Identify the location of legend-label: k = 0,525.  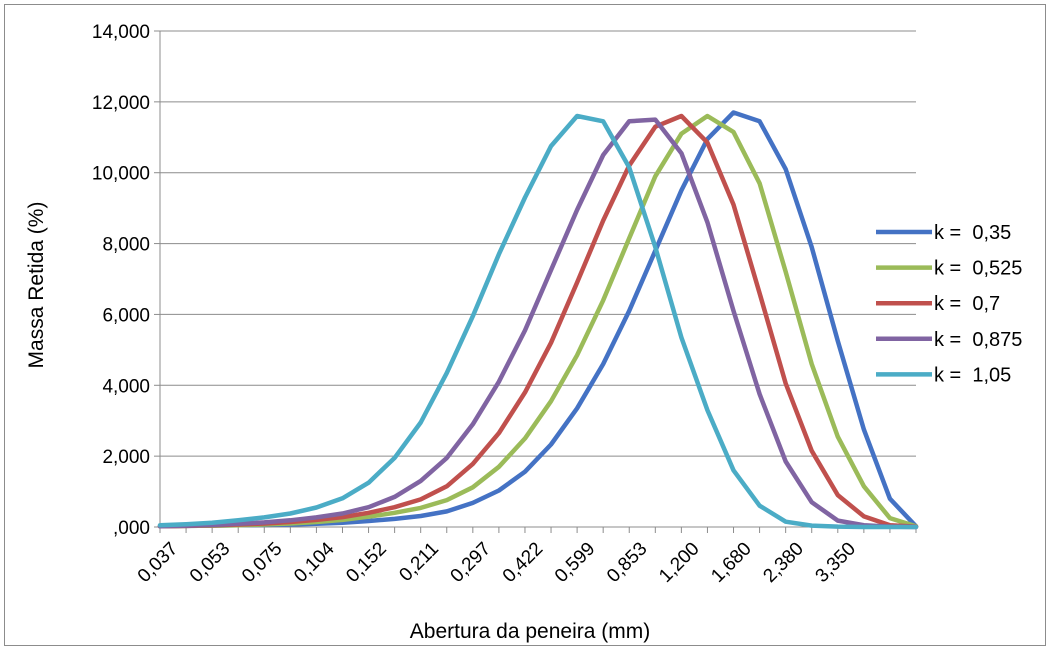
(978, 269).